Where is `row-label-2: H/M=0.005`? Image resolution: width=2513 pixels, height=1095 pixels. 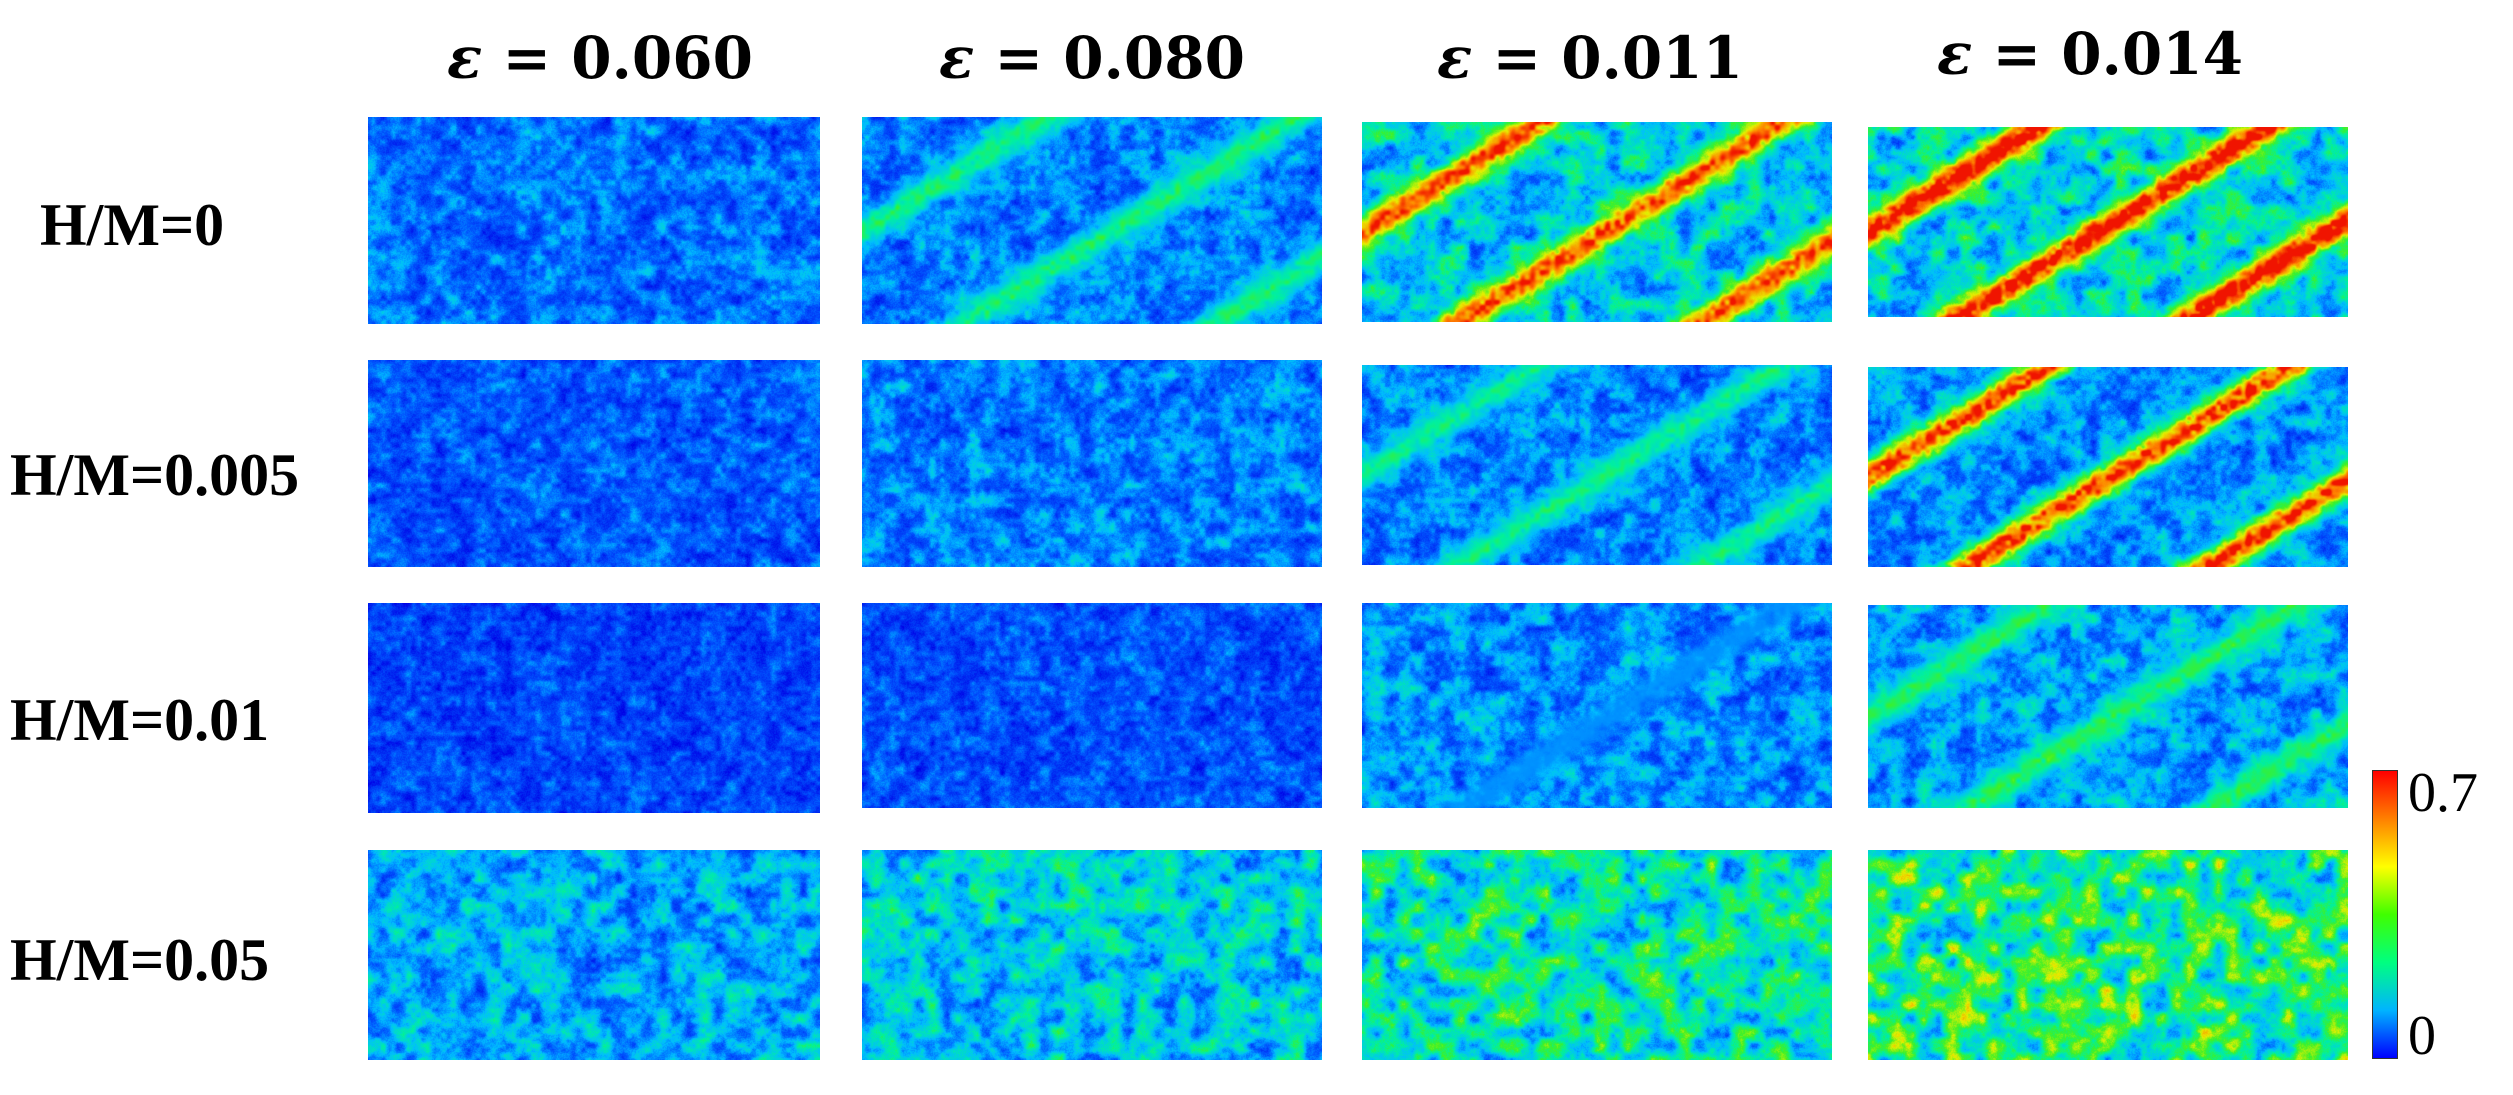 row-label-2: H/M=0.005 is located at coordinates (155, 475).